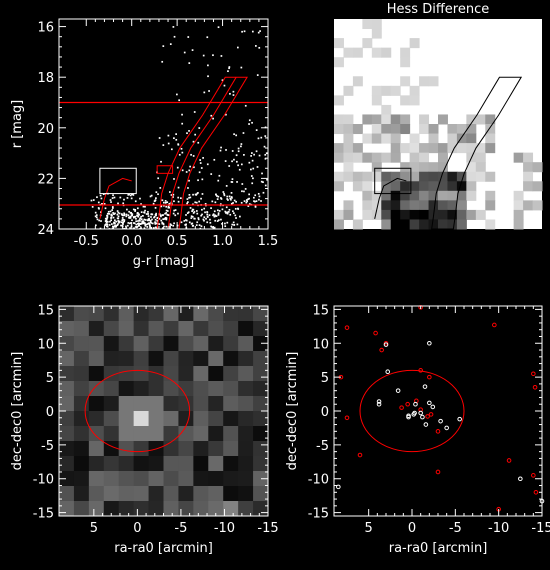 Image resolution: width=550 pixels, height=570 pixels. What do you see at coordinates (401, 407) in the screenshot?
I see `star-point` at bounding box center [401, 407].